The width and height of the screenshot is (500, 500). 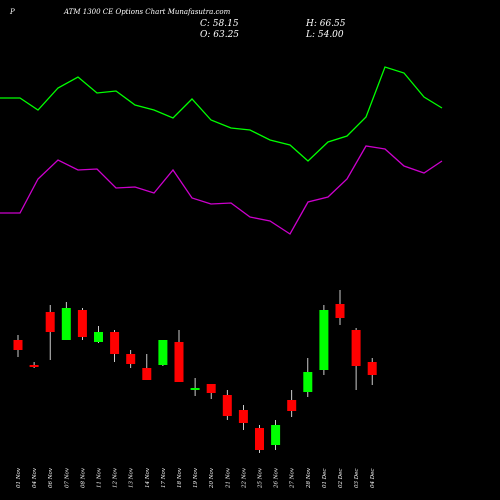 I want to click on x-tick-label: 02 Dec, so click(x=341, y=479).